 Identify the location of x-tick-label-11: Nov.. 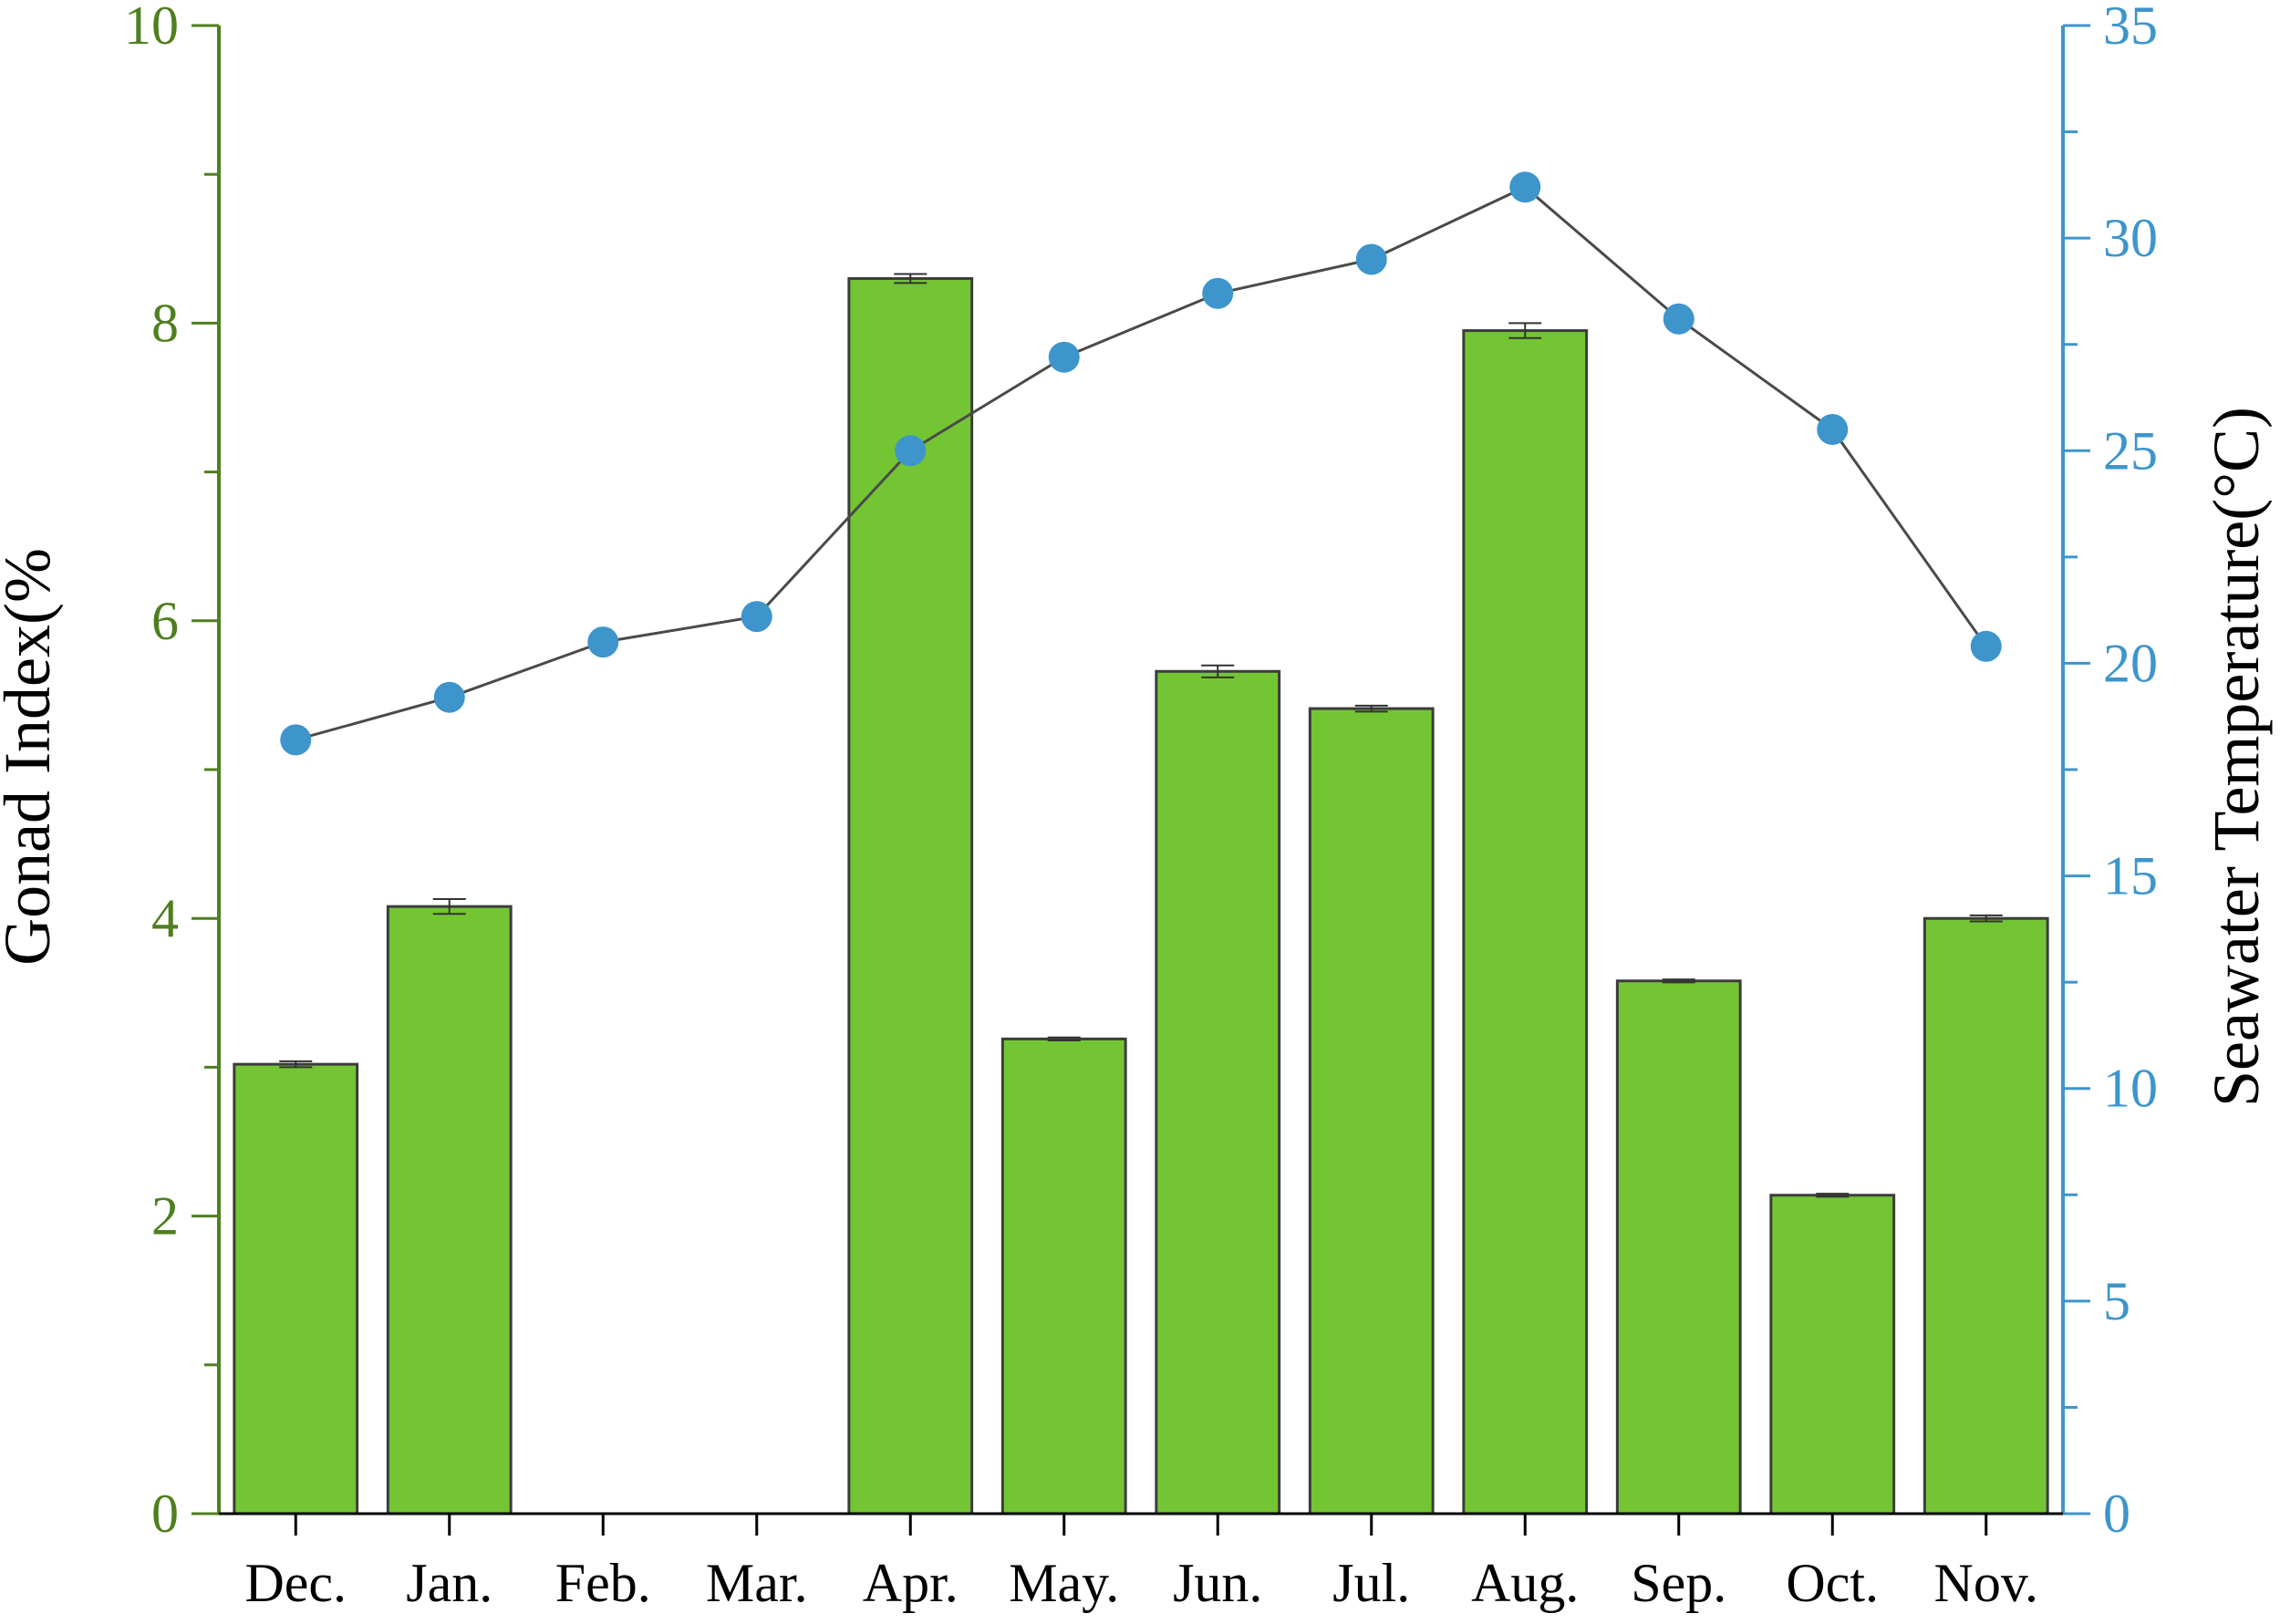
(1986, 1583).